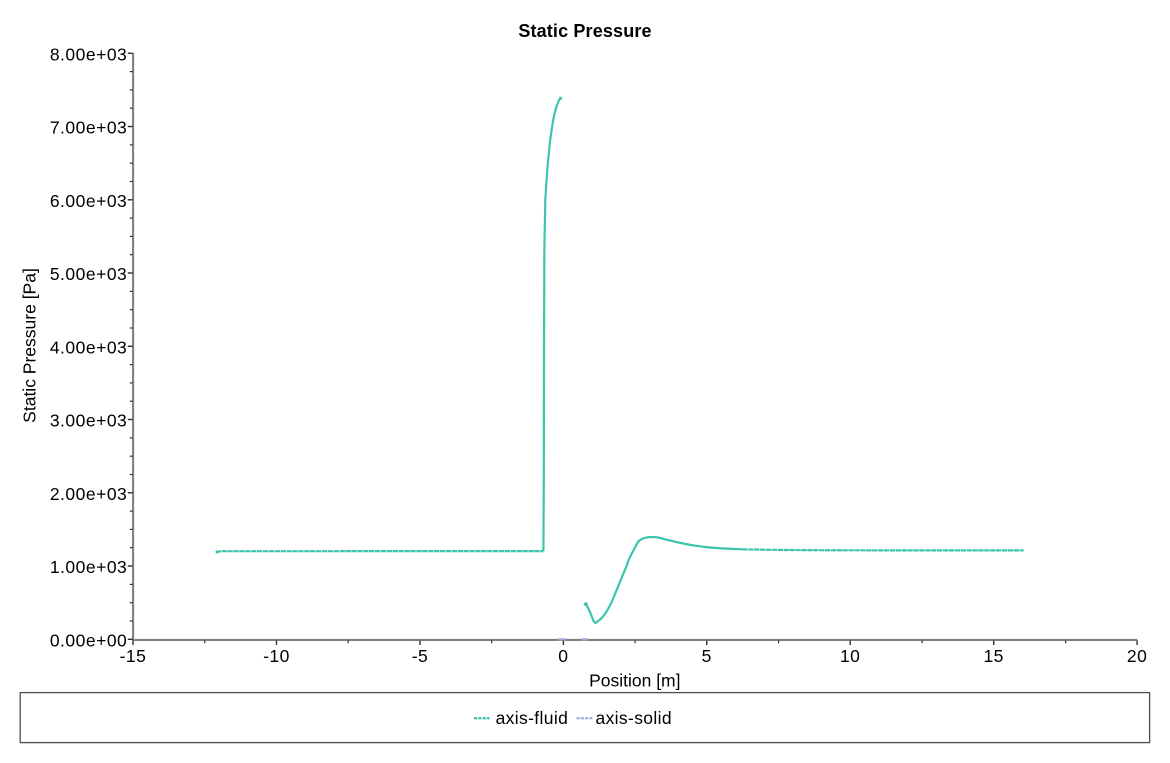  I want to click on svg-text: 15, so click(993, 656).